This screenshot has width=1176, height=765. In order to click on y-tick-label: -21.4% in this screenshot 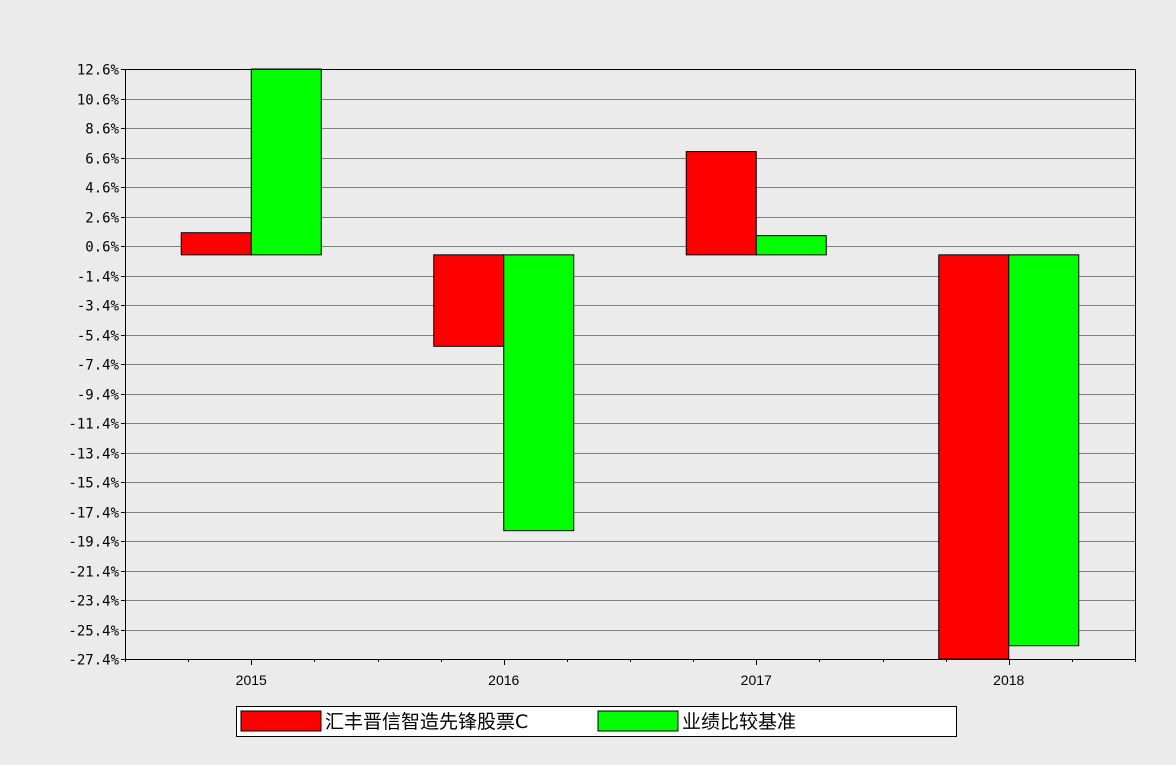, I will do `click(93, 573)`.